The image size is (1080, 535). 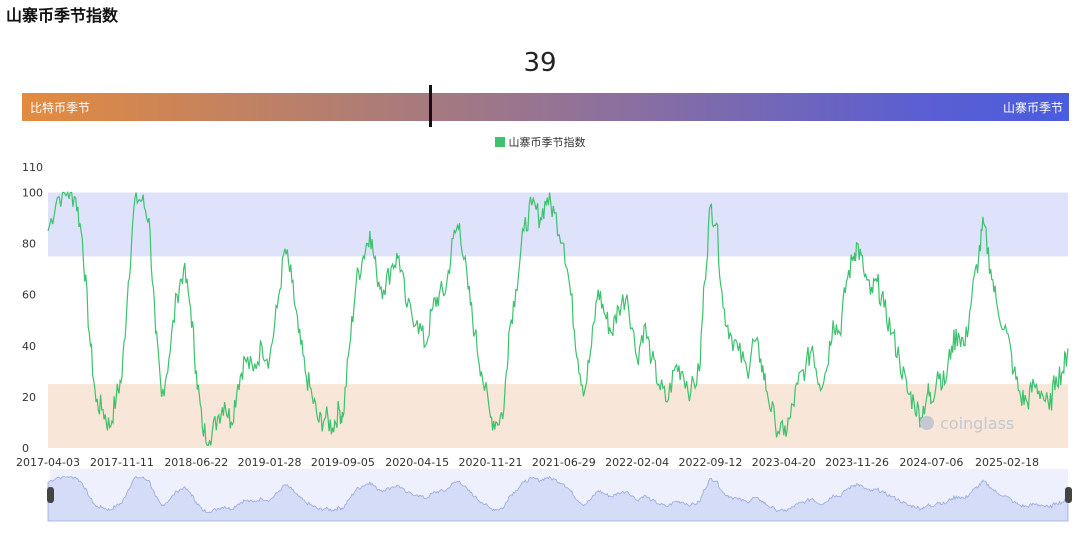 I want to click on x-tick-label: 2020-04-15, so click(x=417, y=462).